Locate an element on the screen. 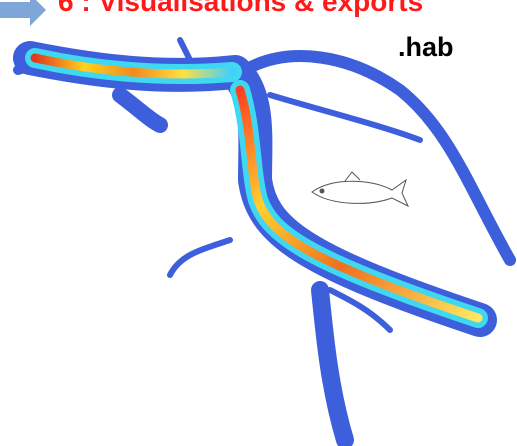 The height and width of the screenshot is (446, 517). slide-title: 6 : Visualisations & exports is located at coordinates (241, 8).